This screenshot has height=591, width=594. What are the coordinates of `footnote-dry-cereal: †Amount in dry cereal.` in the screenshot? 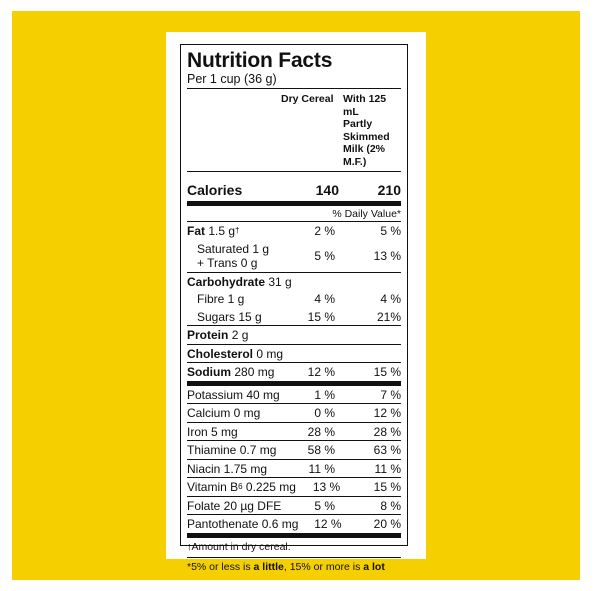 It's located at (239, 546).